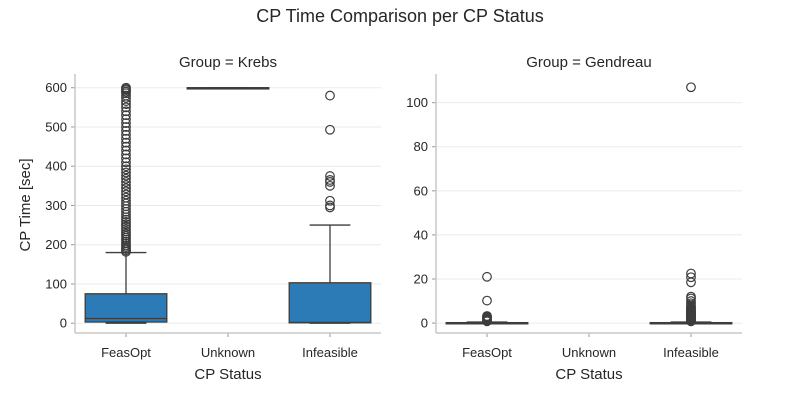 The height and width of the screenshot is (400, 800). Describe the element at coordinates (56, 87) in the screenshot. I see `y-tick-label-krebs: 600` at that location.